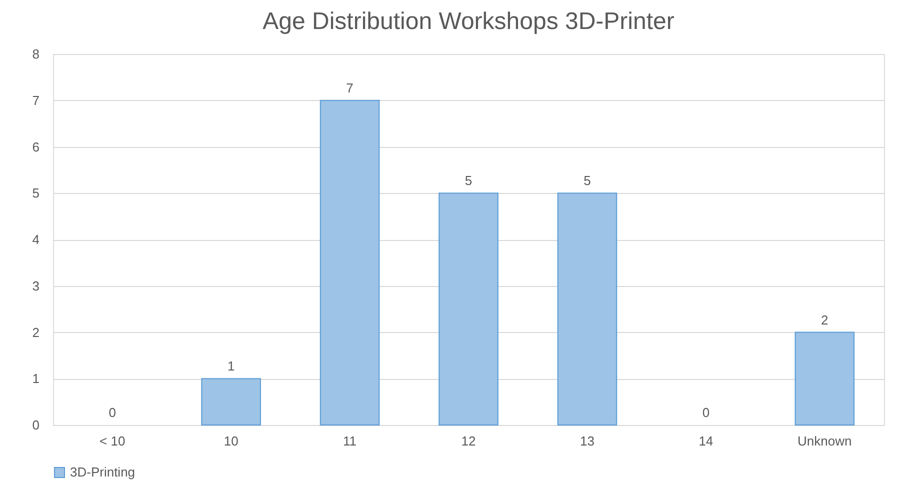 This screenshot has width=904, height=492. I want to click on legend-label: 3D-Printing, so click(103, 472).